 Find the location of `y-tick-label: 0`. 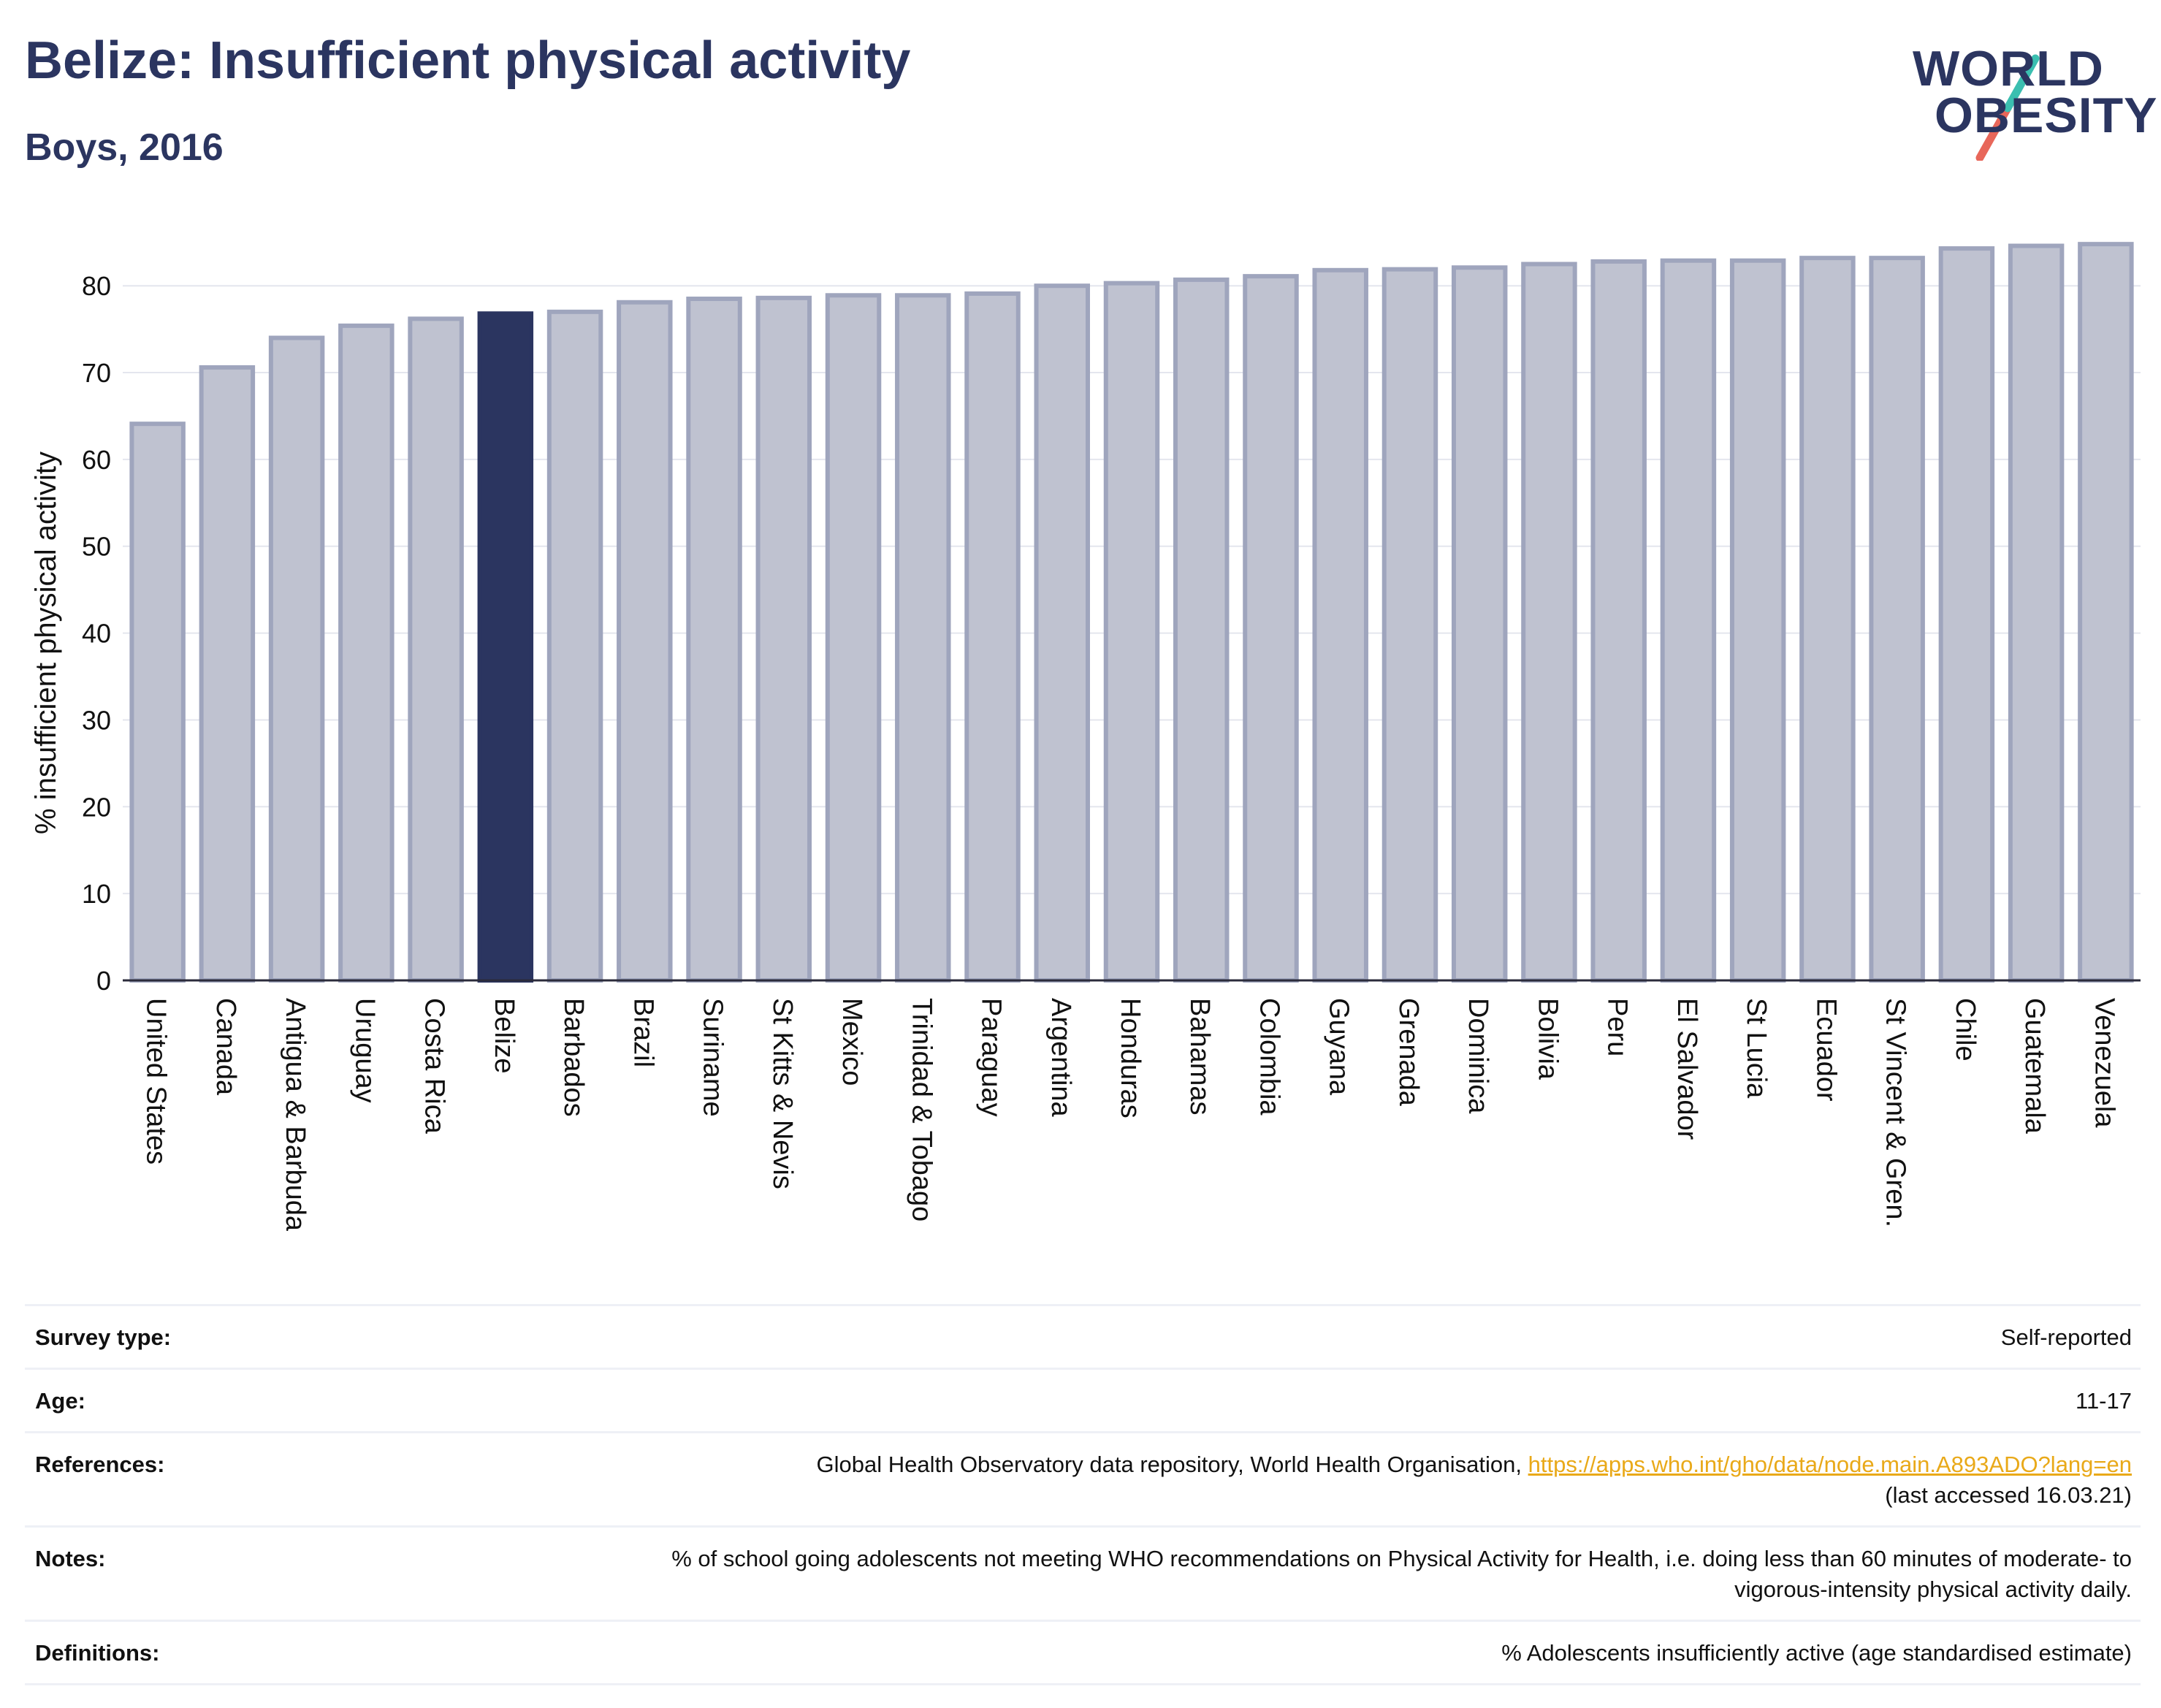

y-tick-label: 0 is located at coordinates (103, 981).